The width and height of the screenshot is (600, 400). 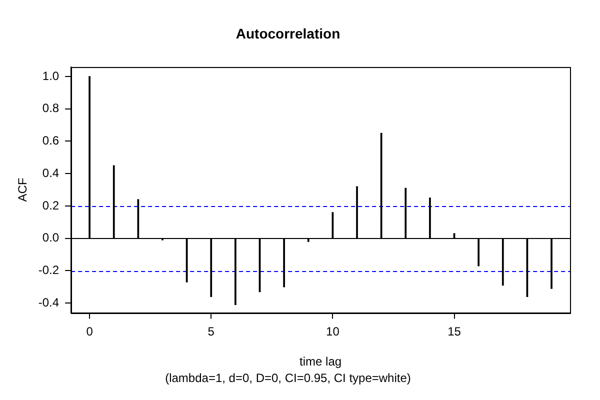 I want to click on y-tick-label: -0.4, so click(x=49, y=302).